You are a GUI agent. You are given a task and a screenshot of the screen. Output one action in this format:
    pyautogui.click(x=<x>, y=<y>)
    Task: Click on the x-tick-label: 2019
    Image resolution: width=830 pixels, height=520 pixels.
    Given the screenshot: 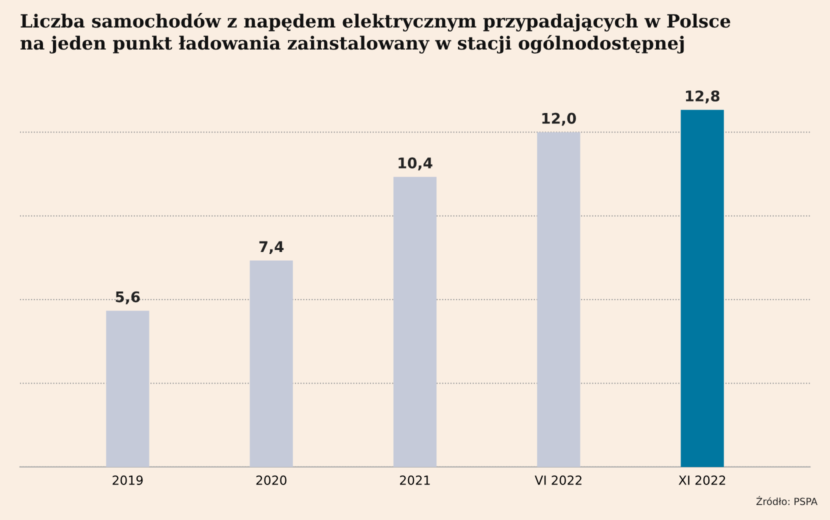 What is the action you would take?
    pyautogui.click(x=127, y=480)
    